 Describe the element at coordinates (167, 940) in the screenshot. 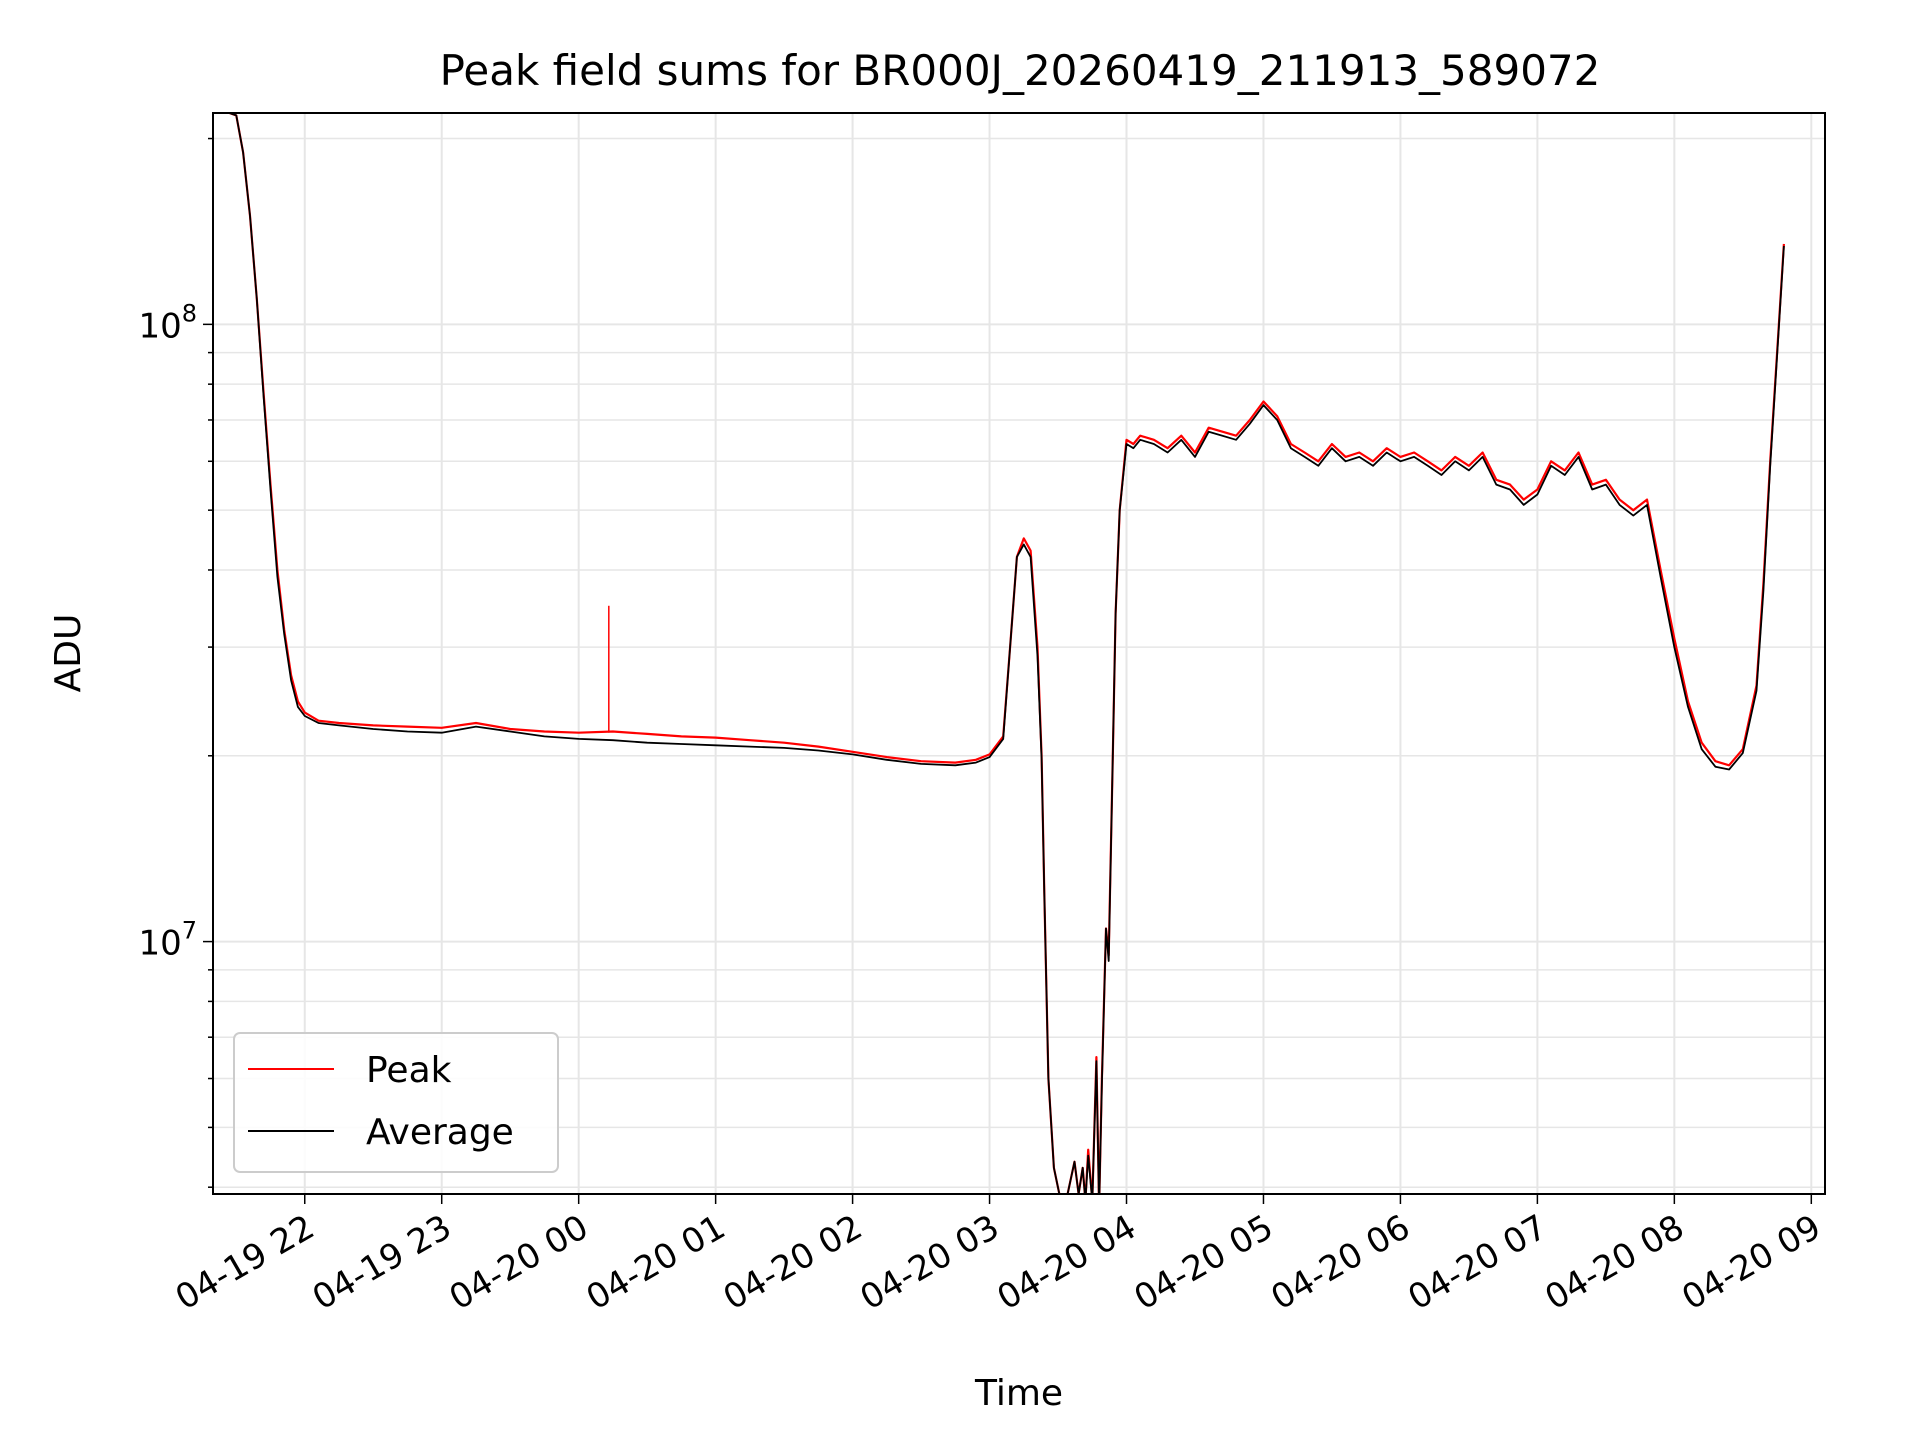

I see `y-tick-label: 10⁷` at that location.